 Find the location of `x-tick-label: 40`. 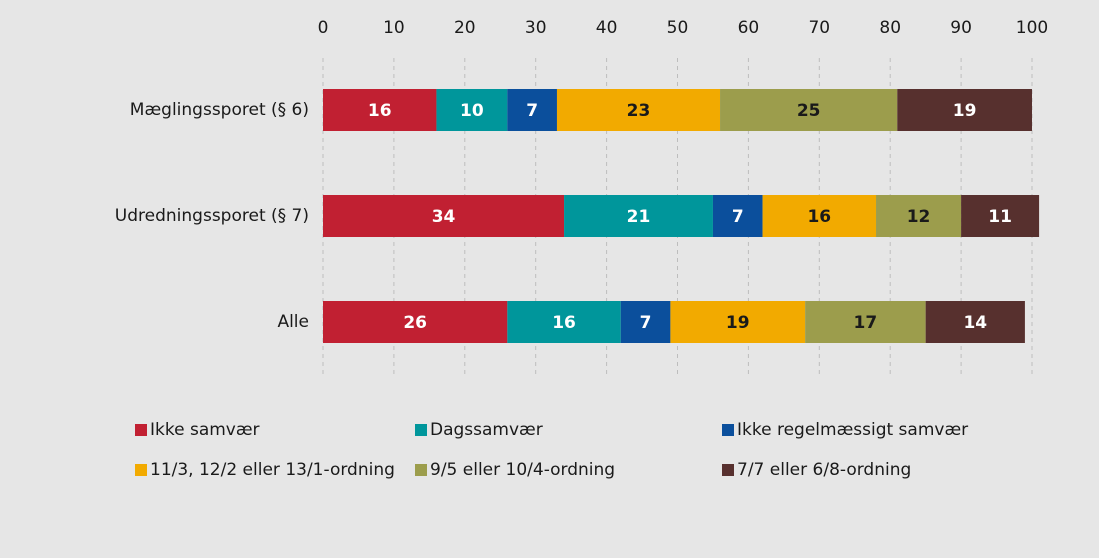

x-tick-label: 40 is located at coordinates (607, 28).